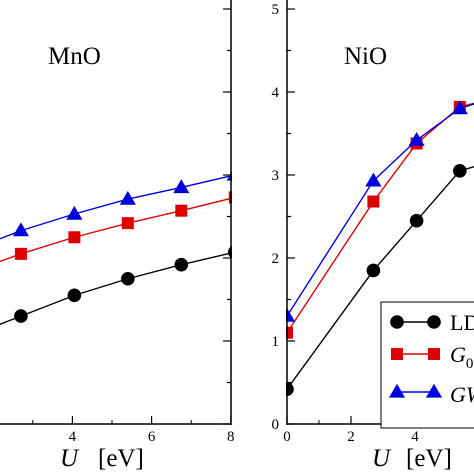 The image size is (474, 474). What do you see at coordinates (276, 93) in the screenshot?
I see `nio-ytick-label: 4` at bounding box center [276, 93].